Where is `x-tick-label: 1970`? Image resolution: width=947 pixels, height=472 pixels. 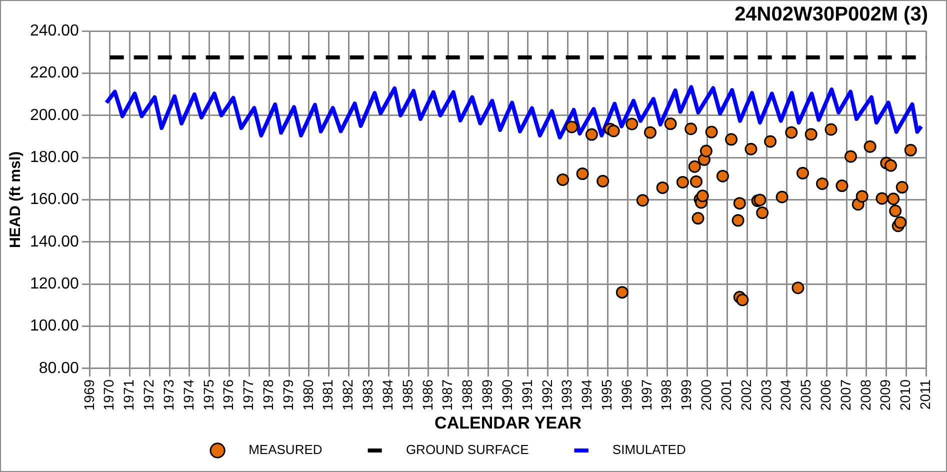 x-tick-label: 1970 is located at coordinates (108, 395).